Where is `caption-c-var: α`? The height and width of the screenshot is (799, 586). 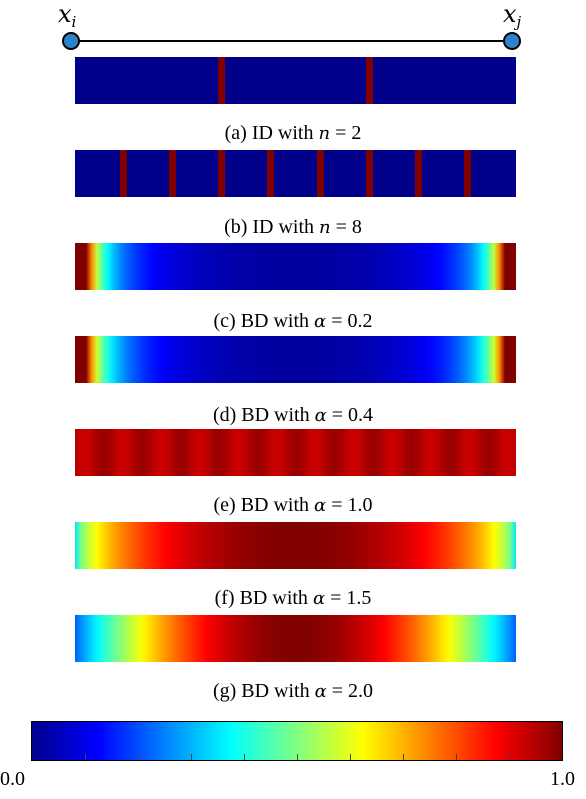 caption-c-var: α is located at coordinates (320, 321).